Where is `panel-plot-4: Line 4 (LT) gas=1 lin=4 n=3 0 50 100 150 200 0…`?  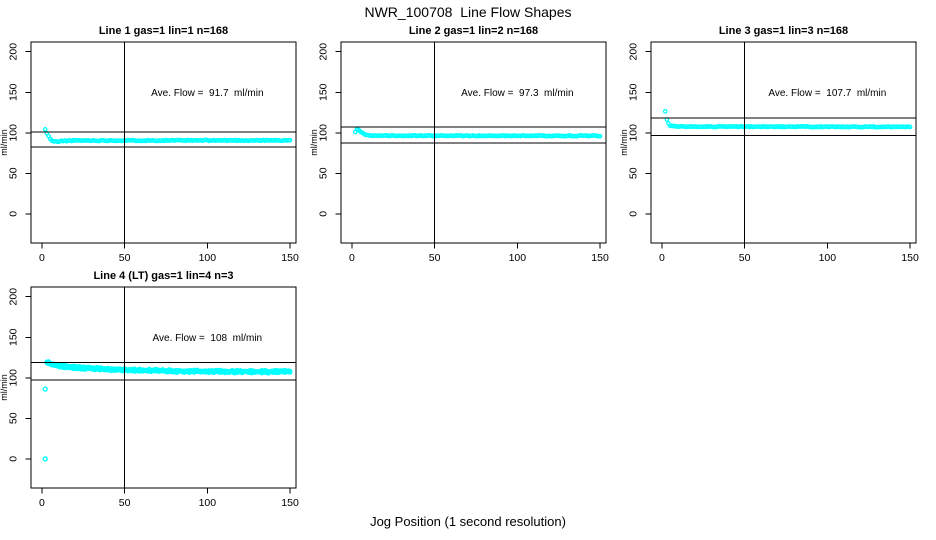
panel-plot-4: Line 4 (LT) gas=1 lin=4 n=3 0 50 100 150 200 0… is located at coordinates (149, 389).